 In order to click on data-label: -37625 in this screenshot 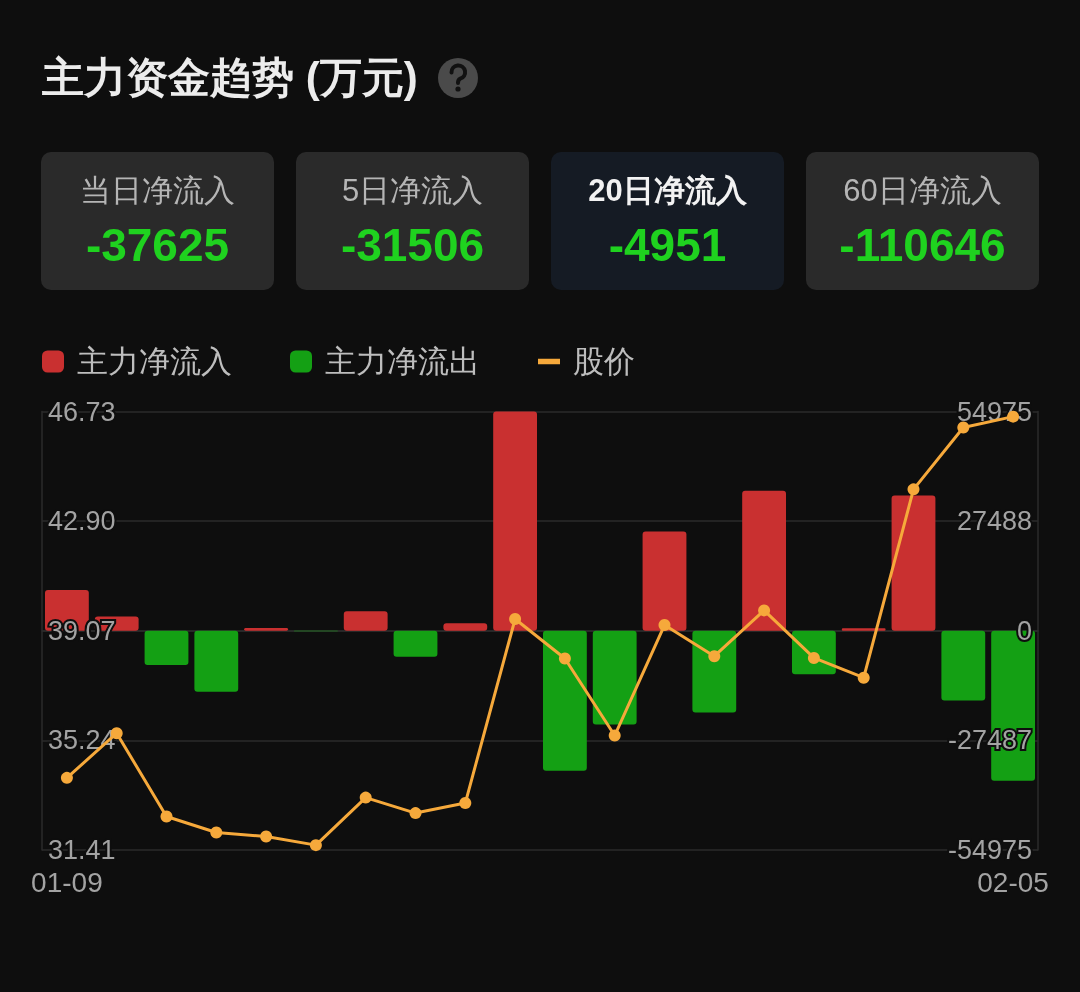, I will do `click(157, 245)`.